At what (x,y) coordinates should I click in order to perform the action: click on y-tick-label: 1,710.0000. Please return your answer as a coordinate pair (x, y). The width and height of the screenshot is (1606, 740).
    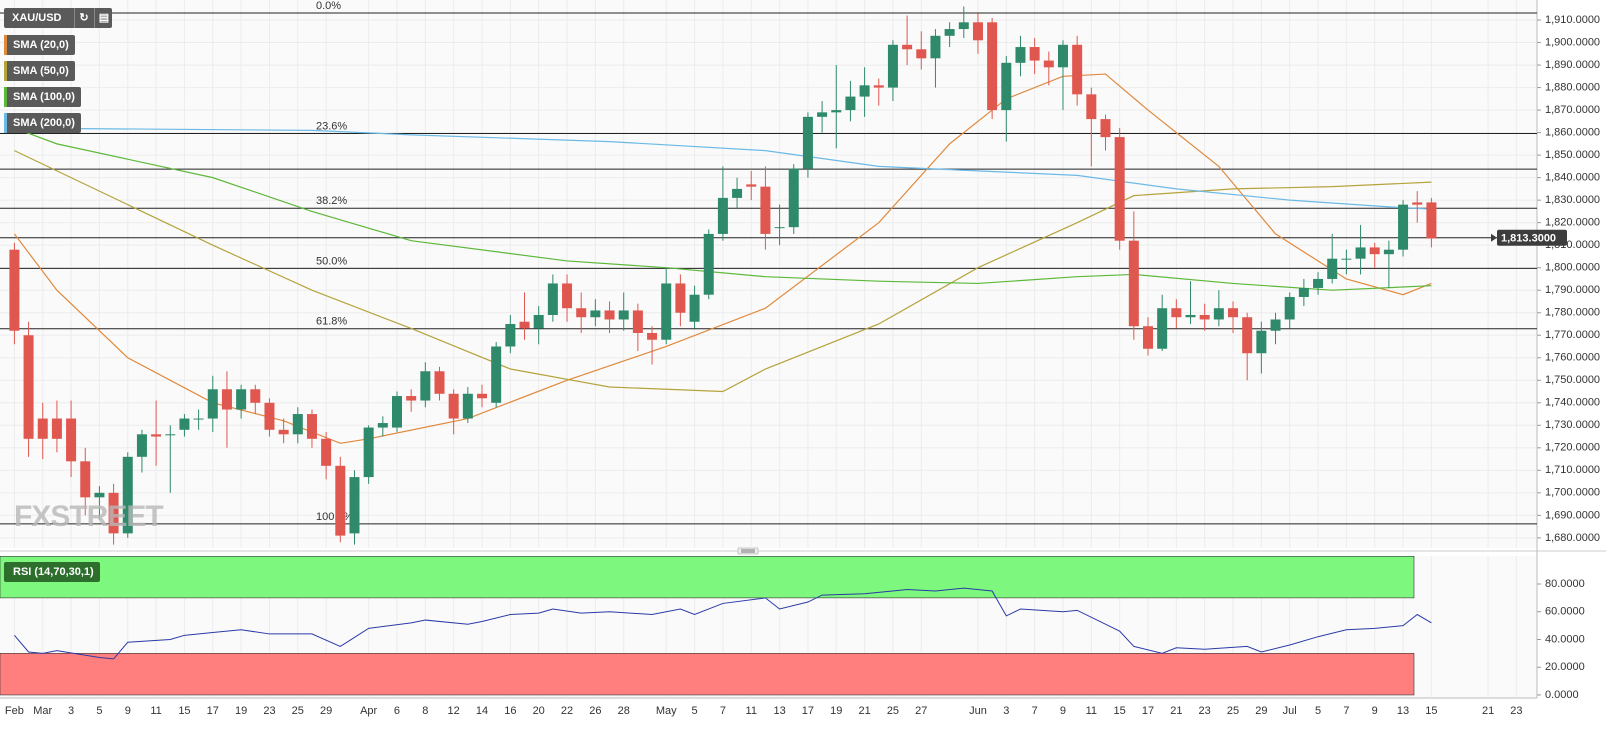
    Looking at the image, I should click on (1572, 470).